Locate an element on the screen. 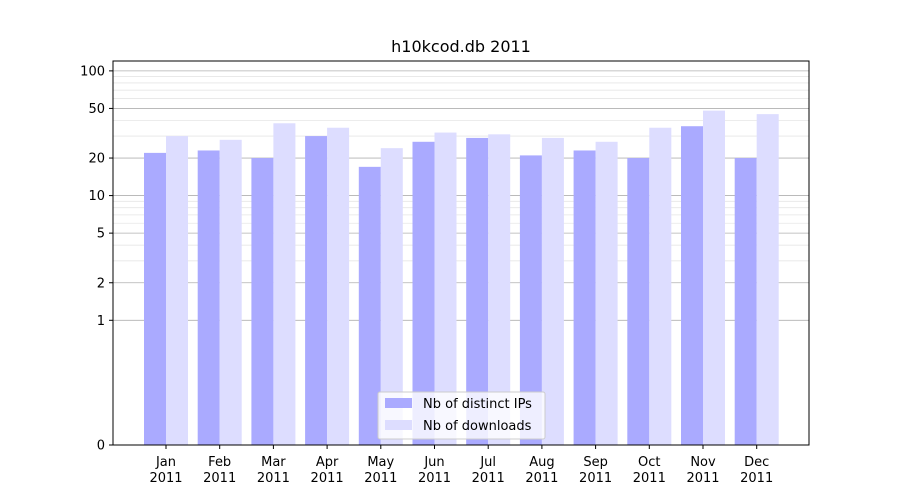  x-tick-label-month: Feb is located at coordinates (219, 462).